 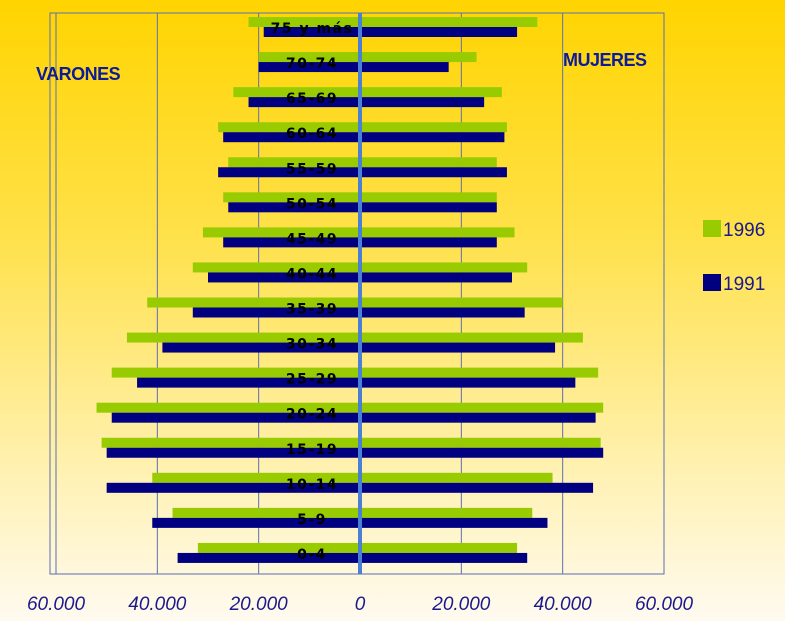 I want to click on age-label: 20-24, so click(x=312, y=415).